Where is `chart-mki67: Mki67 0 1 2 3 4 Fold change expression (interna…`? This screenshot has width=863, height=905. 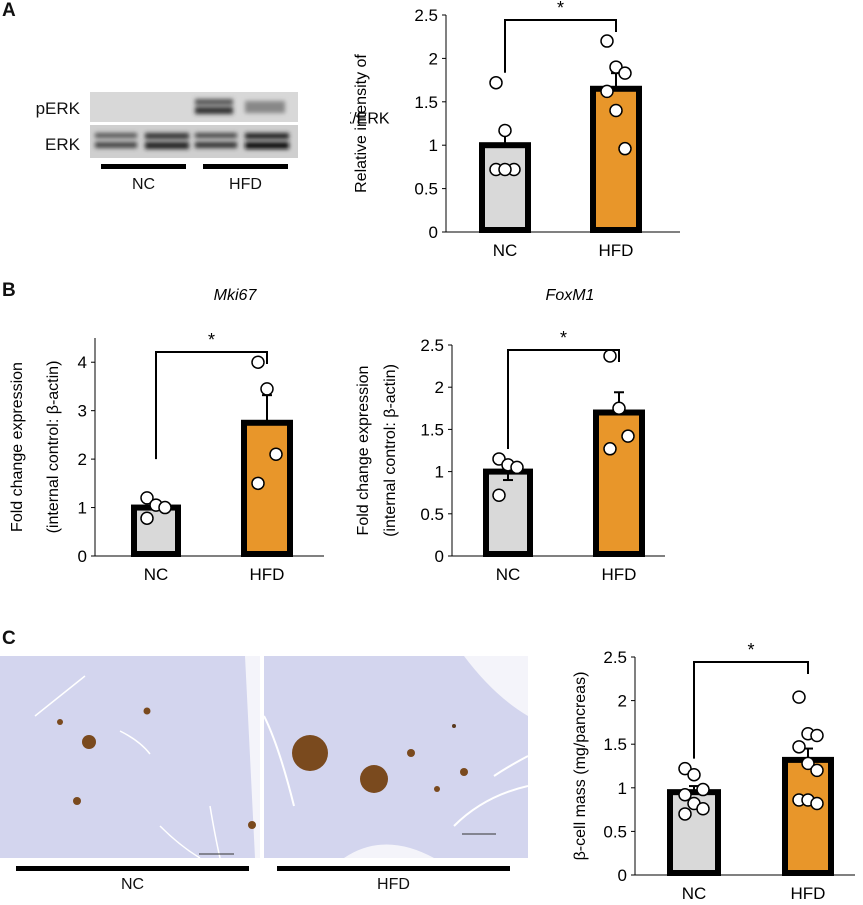 chart-mki67: Mki67 0 1 2 3 4 Fold change expression (interna… is located at coordinates (165, 440).